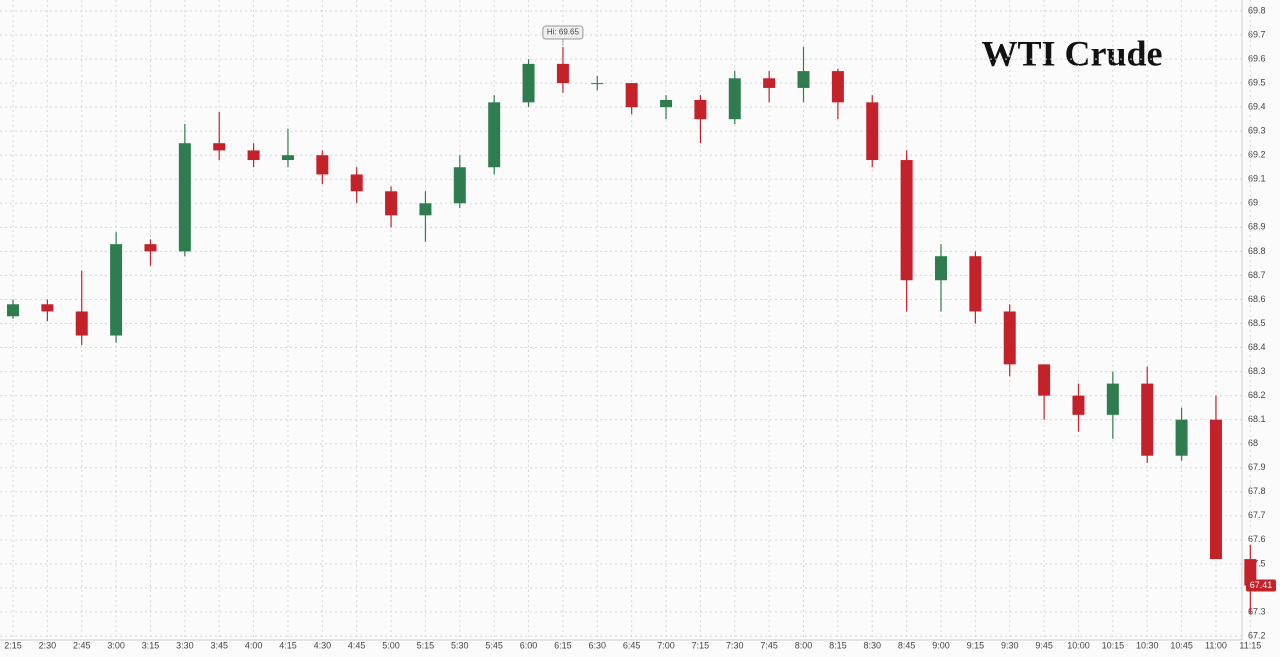 Image resolution: width=1280 pixels, height=657 pixels. I want to click on y-tick-label: 69, so click(1253, 203).